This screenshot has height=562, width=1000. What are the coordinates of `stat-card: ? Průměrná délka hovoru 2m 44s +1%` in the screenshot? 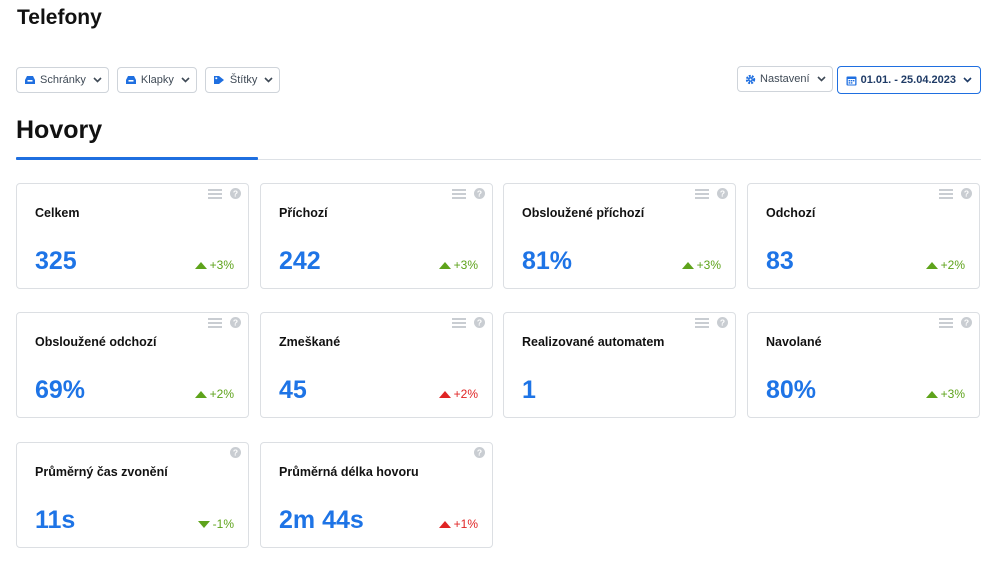 It's located at (376, 495).